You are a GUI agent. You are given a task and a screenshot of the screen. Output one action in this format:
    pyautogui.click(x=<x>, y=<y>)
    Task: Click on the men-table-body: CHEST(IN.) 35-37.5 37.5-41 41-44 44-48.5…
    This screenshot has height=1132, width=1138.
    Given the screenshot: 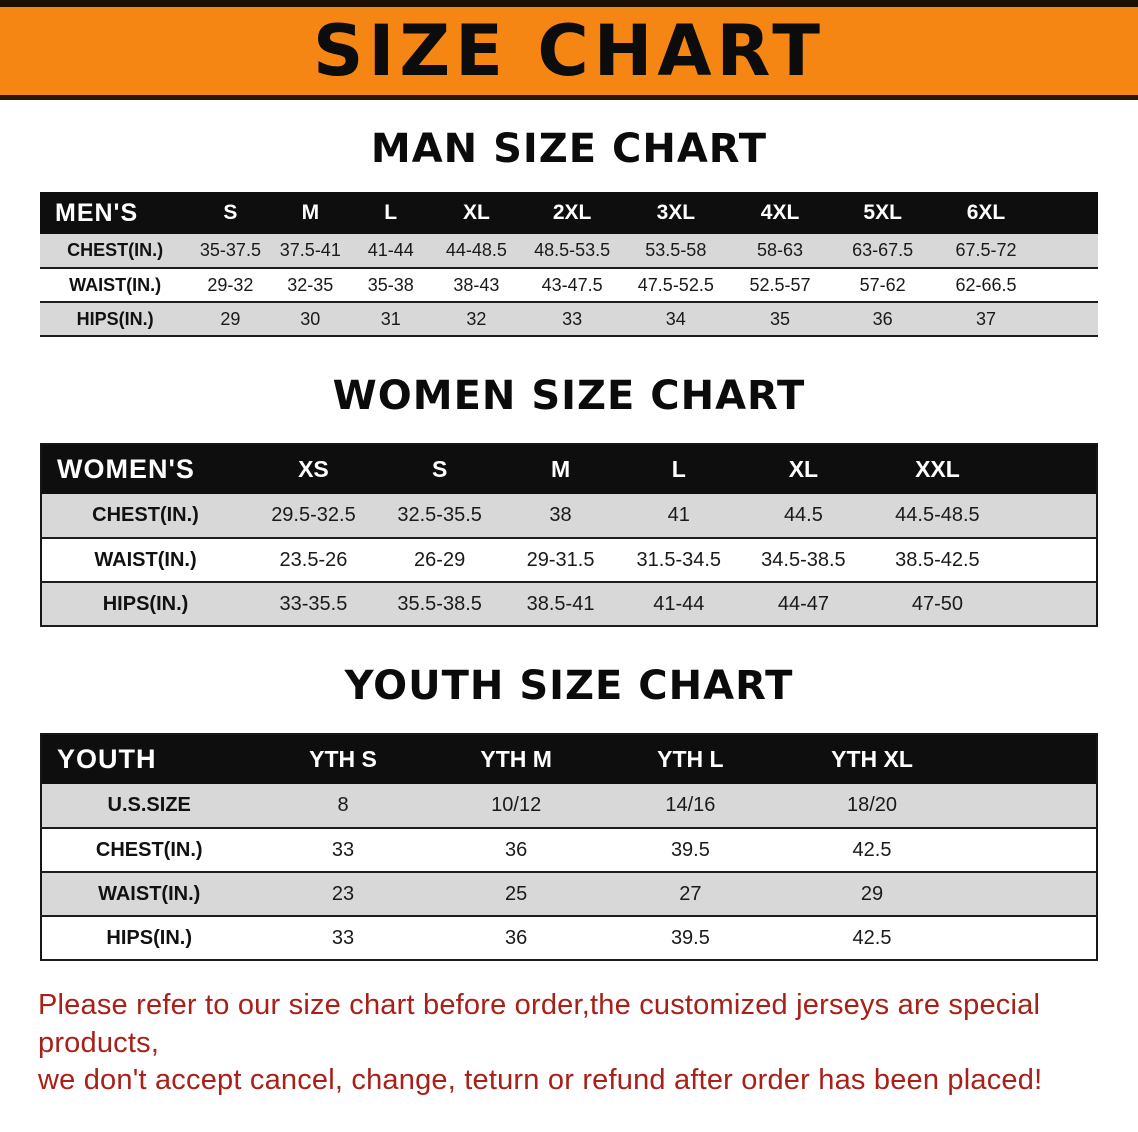 What is the action you would take?
    pyautogui.click(x=569, y=285)
    